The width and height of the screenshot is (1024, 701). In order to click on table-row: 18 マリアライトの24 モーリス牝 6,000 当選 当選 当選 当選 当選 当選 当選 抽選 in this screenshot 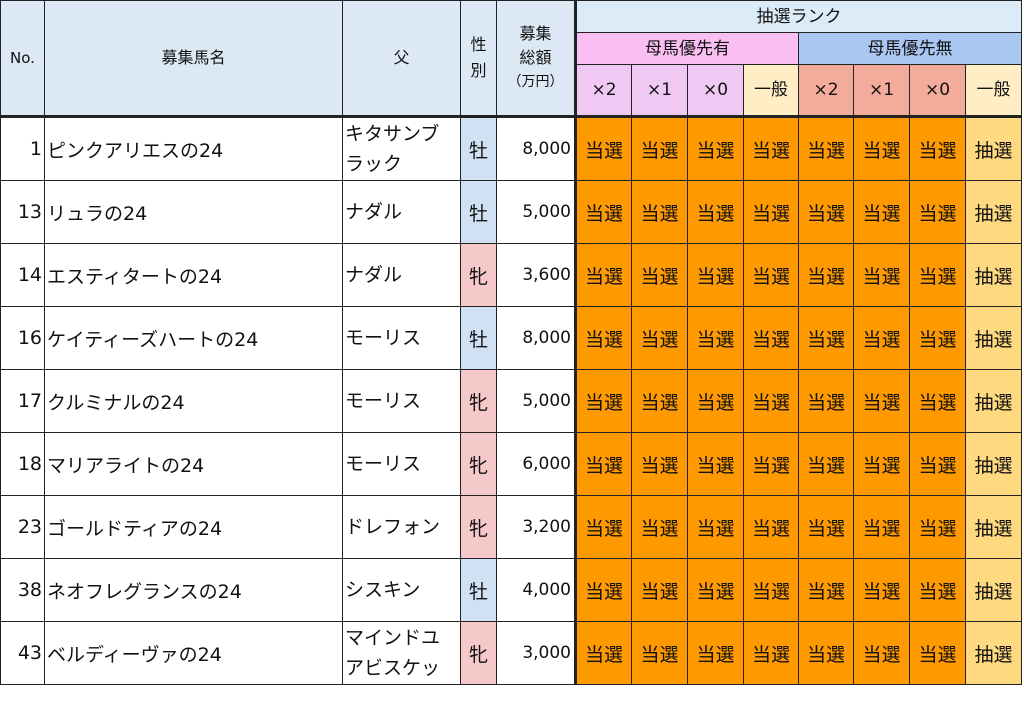, I will do `click(511, 464)`.